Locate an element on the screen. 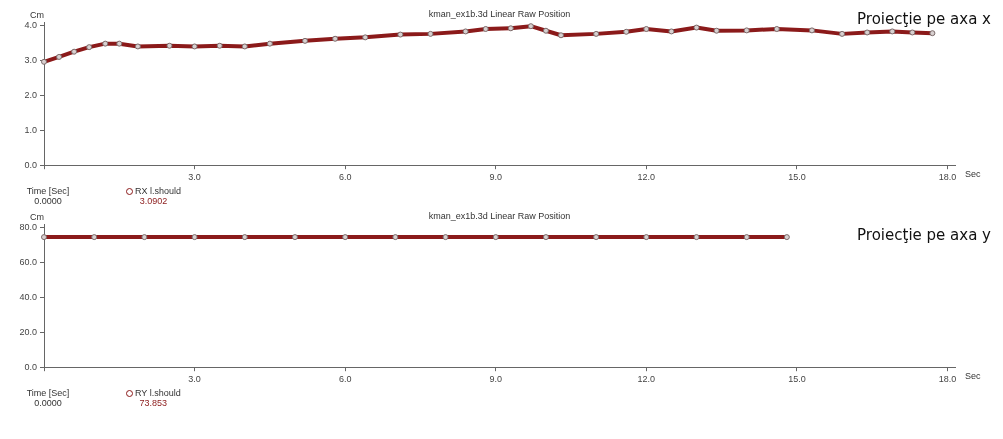 The image size is (1003, 439). y-tick-label: 1.0 is located at coordinates (30, 129).